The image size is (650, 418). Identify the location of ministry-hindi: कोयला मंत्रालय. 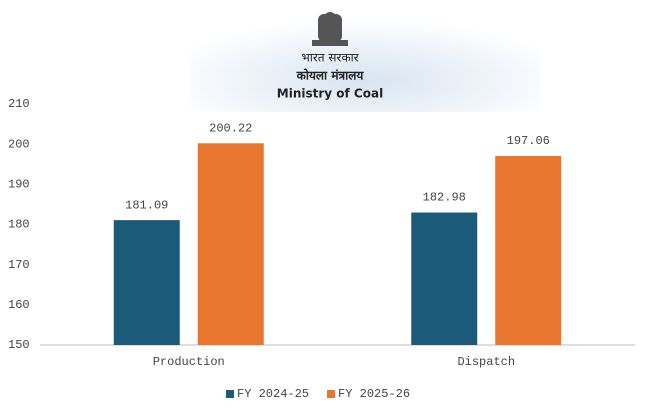
(330, 76).